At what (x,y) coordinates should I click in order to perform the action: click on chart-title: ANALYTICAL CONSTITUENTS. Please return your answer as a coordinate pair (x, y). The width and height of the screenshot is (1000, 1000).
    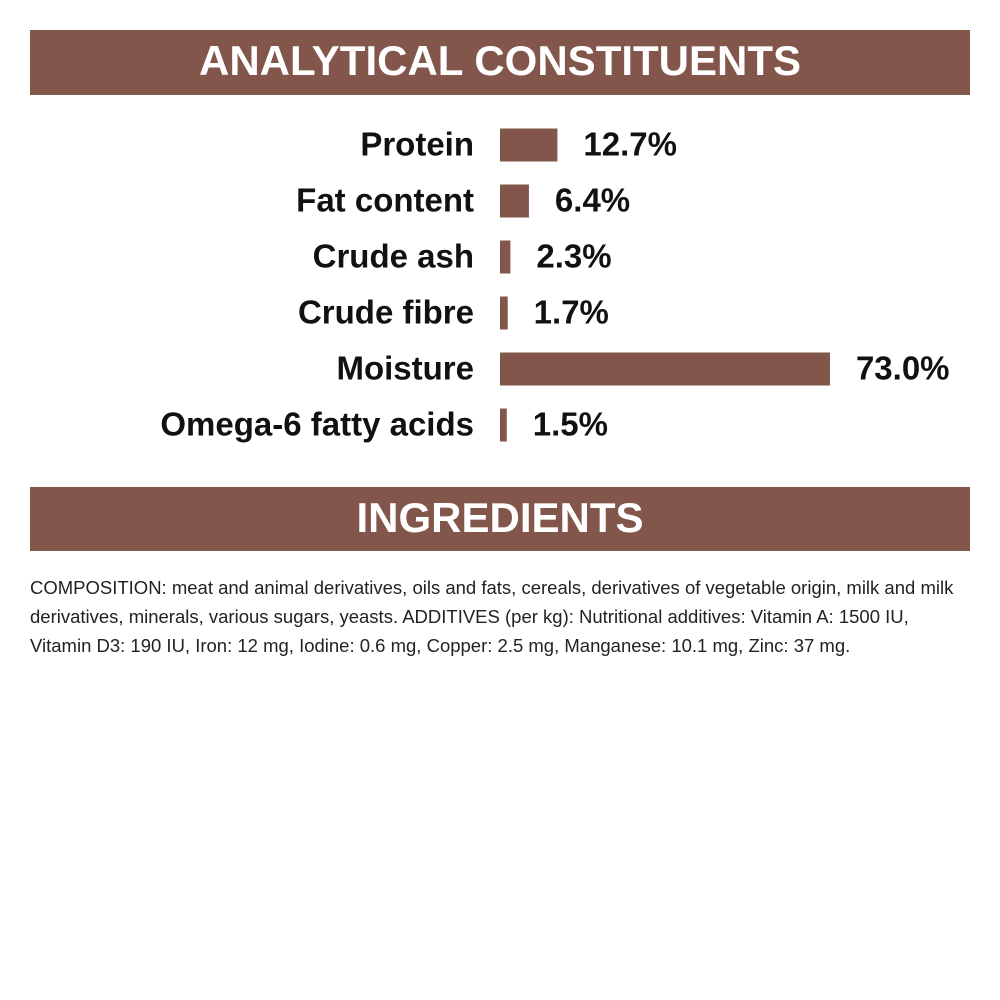
    Looking at the image, I should click on (500, 60).